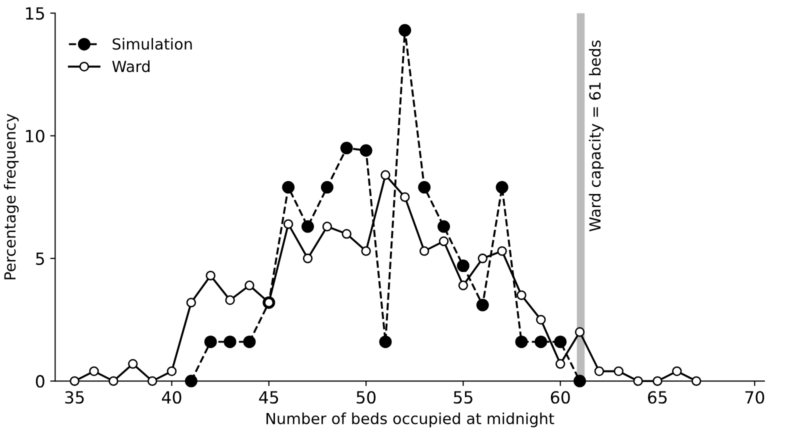 The height and width of the screenshot is (438, 788). Describe the element at coordinates (463, 397) in the screenshot. I see `x-tick-label: 55` at that location.